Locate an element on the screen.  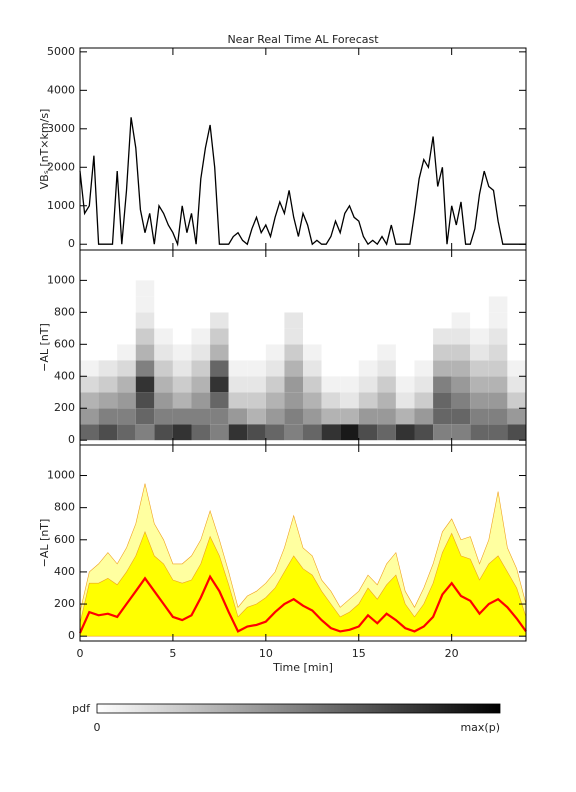
y-axis-label: −AL [nT] is located at coordinates (44, 347).